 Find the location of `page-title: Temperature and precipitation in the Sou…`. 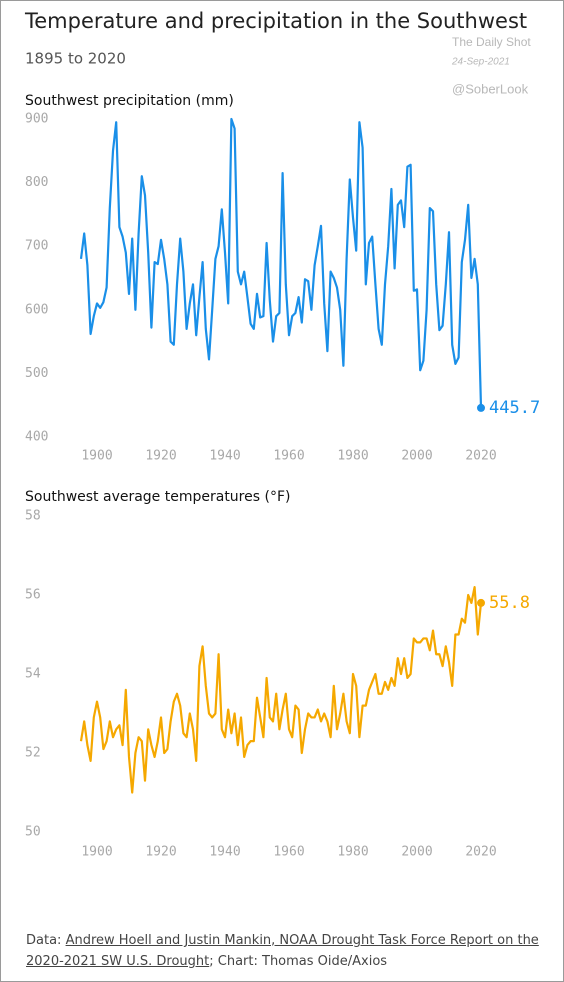

page-title: Temperature and precipitation in the Sou… is located at coordinates (275, 21).